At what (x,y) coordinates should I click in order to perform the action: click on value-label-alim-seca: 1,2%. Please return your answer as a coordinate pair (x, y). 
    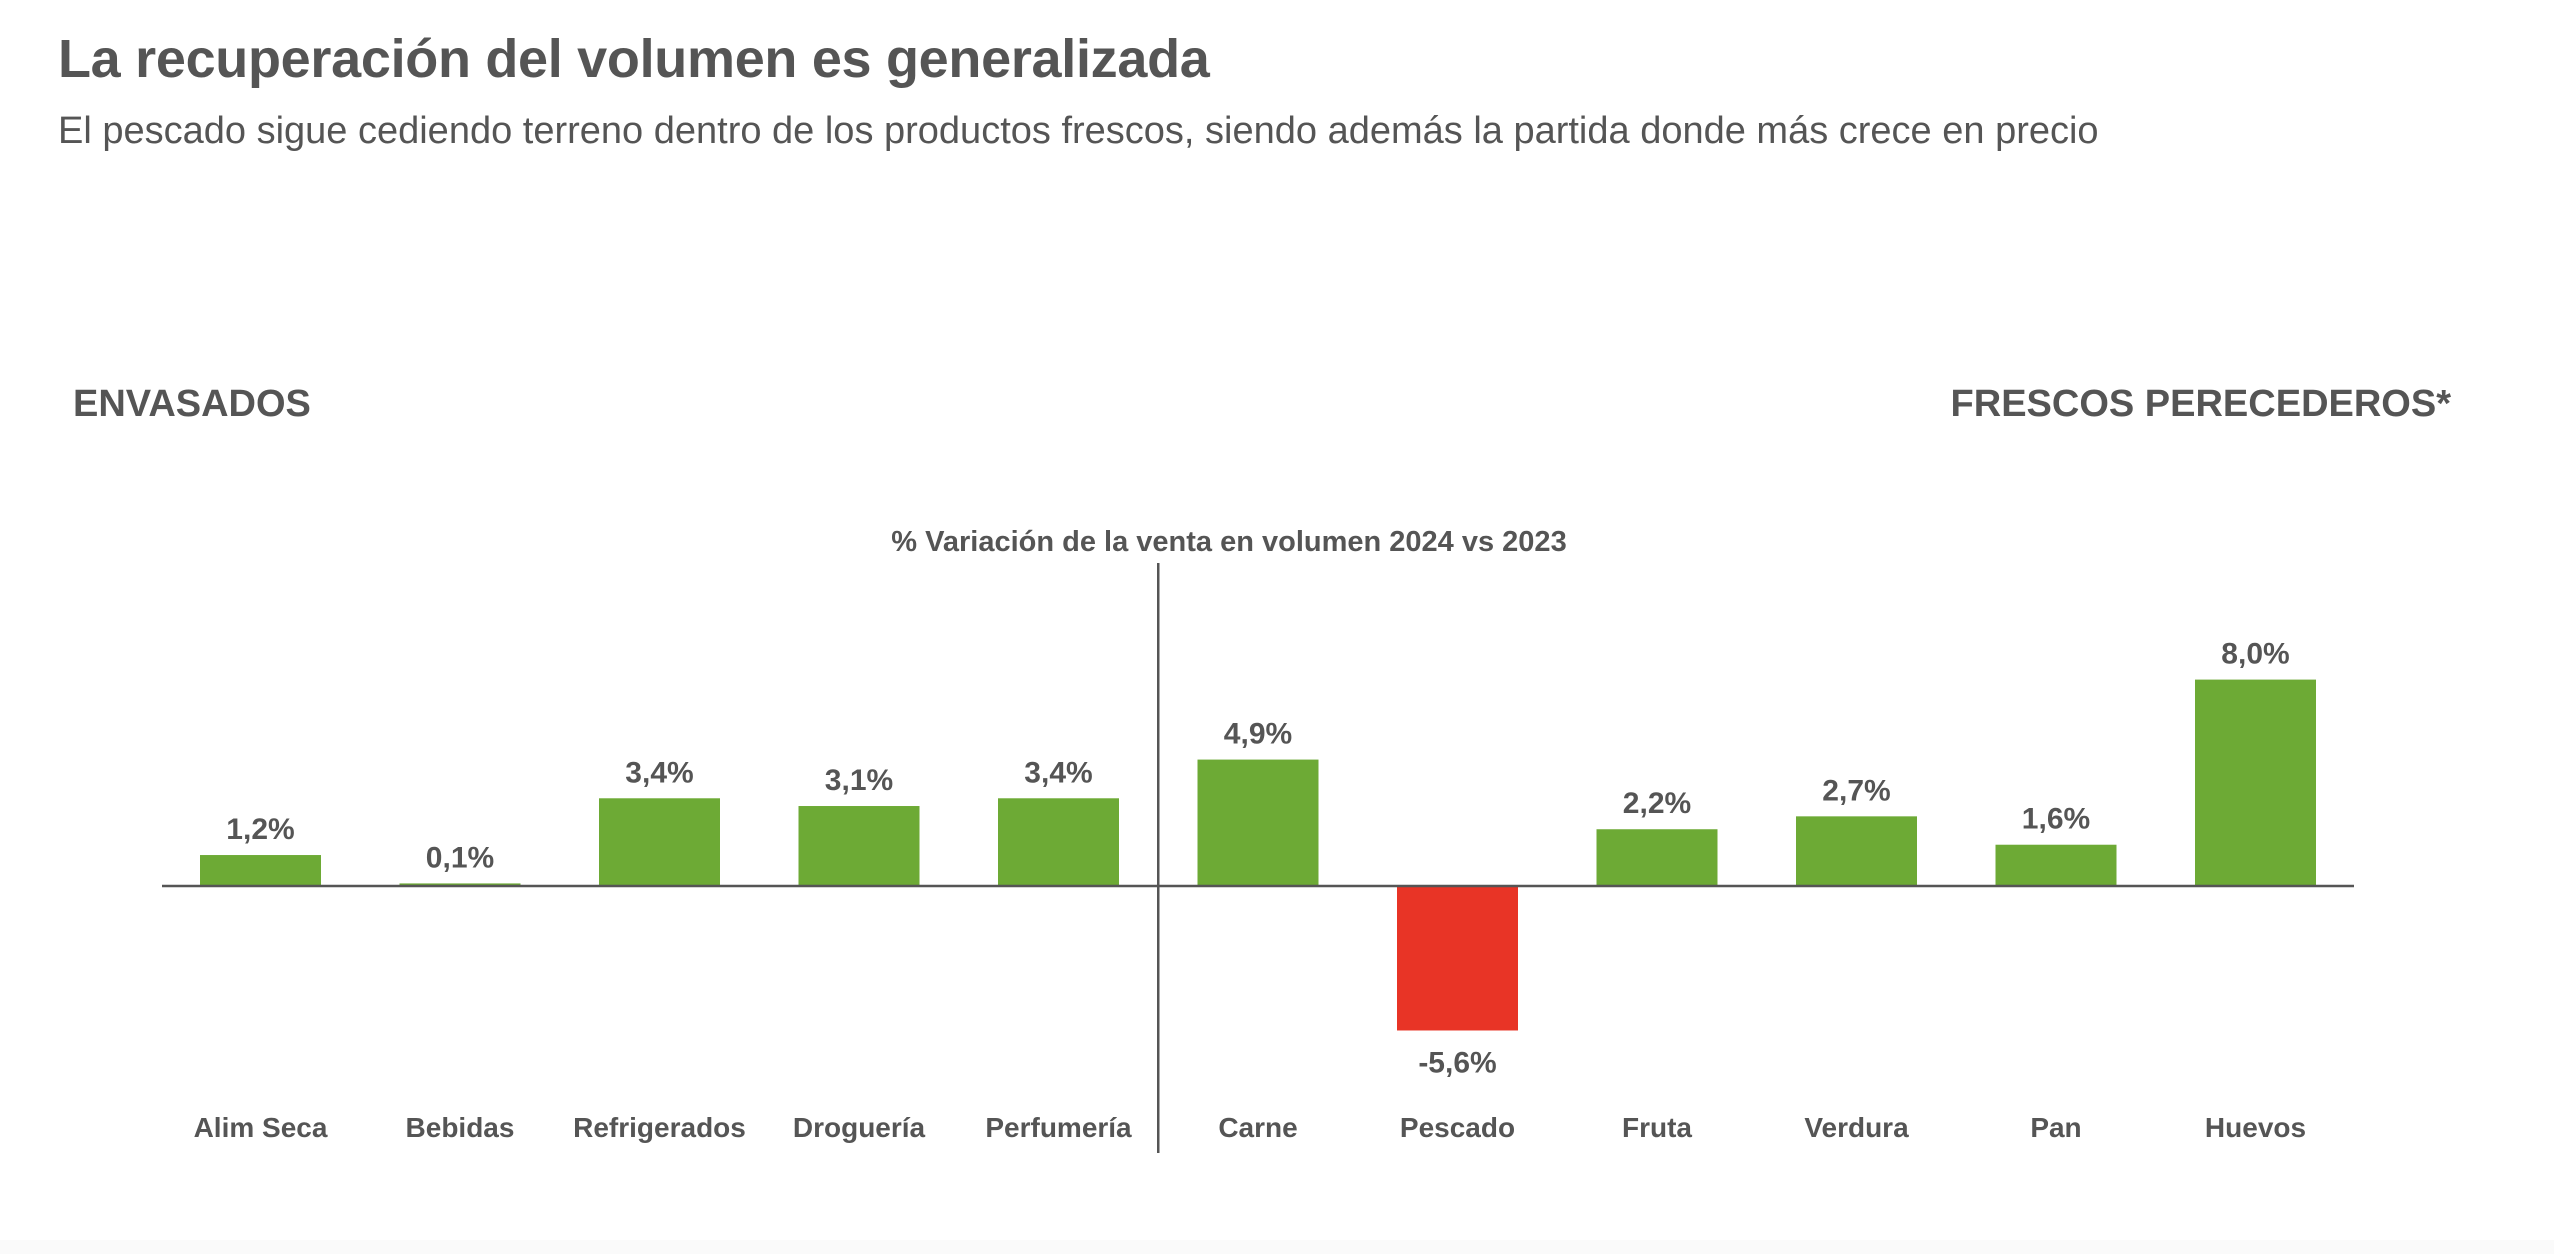
    Looking at the image, I should click on (260, 829).